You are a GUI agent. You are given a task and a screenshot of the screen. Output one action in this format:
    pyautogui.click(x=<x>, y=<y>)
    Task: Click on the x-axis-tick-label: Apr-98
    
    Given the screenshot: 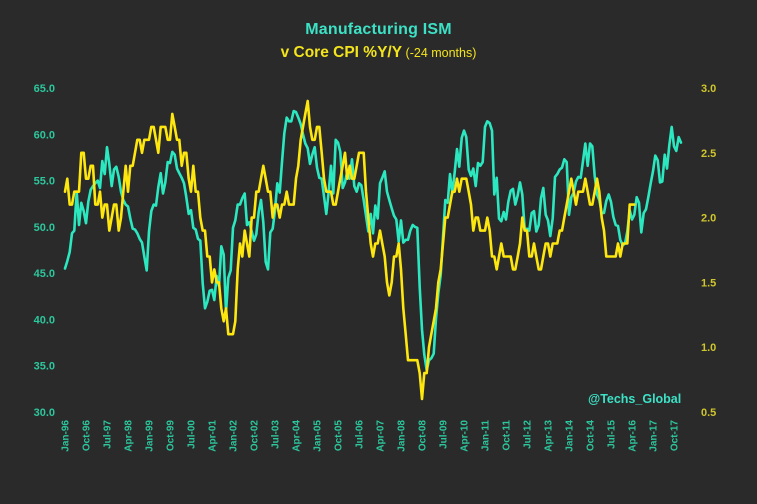 What is the action you would take?
    pyautogui.click(x=128, y=436)
    